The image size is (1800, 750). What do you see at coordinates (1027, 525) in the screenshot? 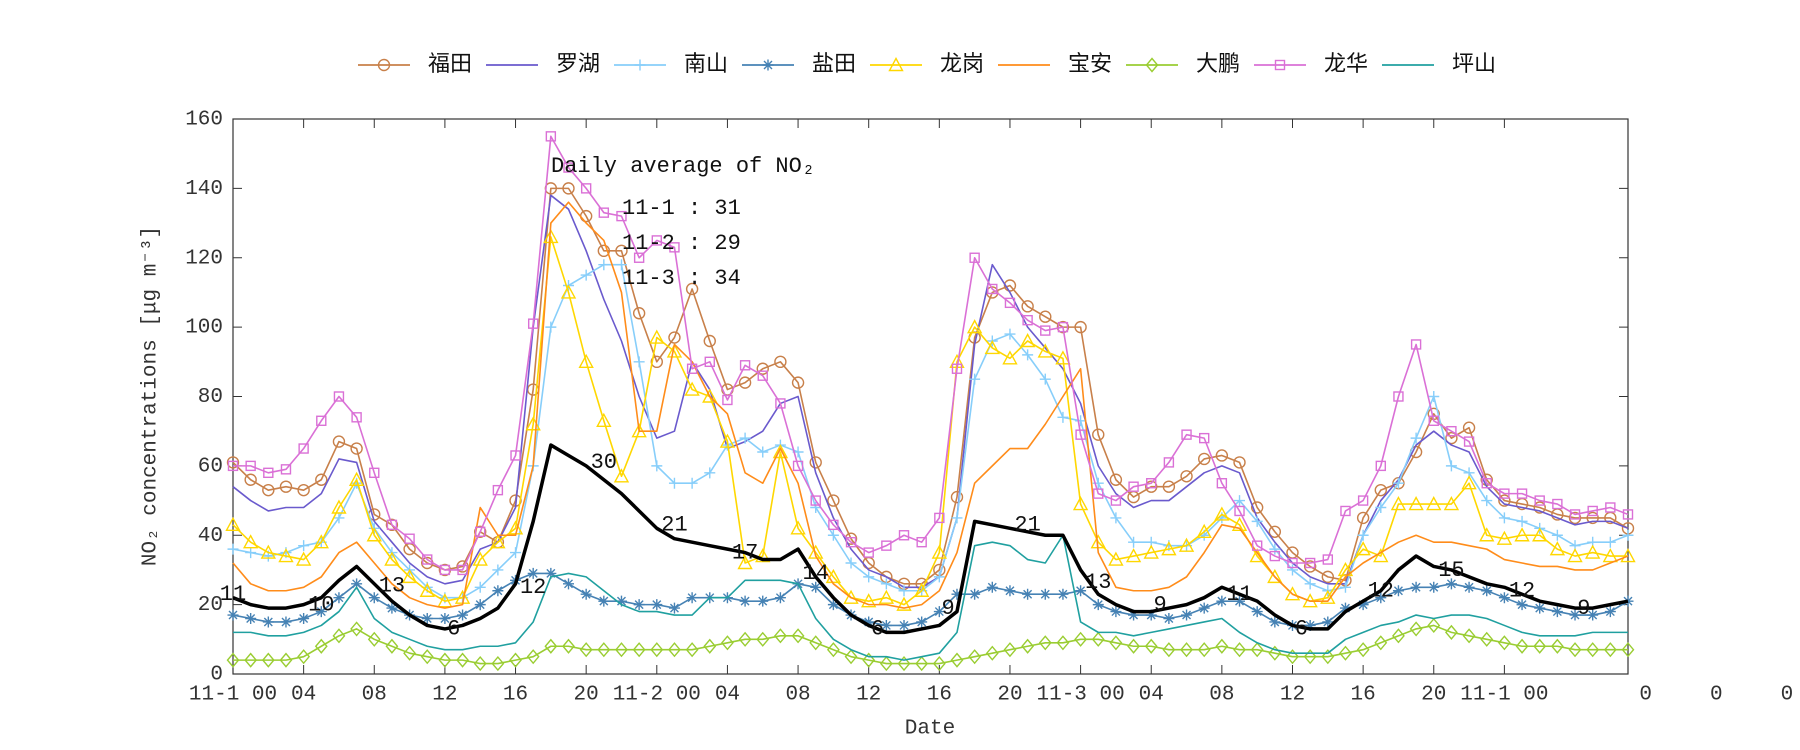
I see `annotation: 21` at bounding box center [1027, 525].